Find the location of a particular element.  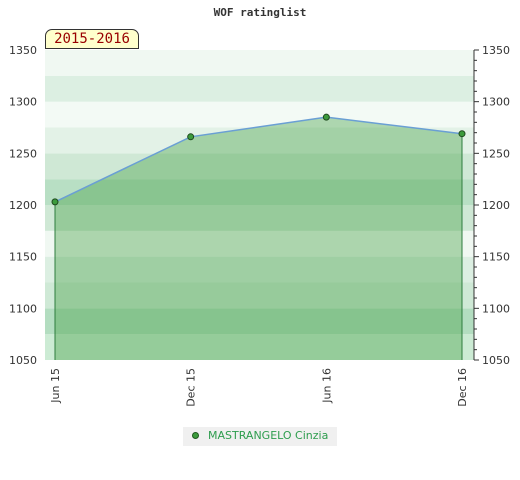

series-line is located at coordinates (258, 159).